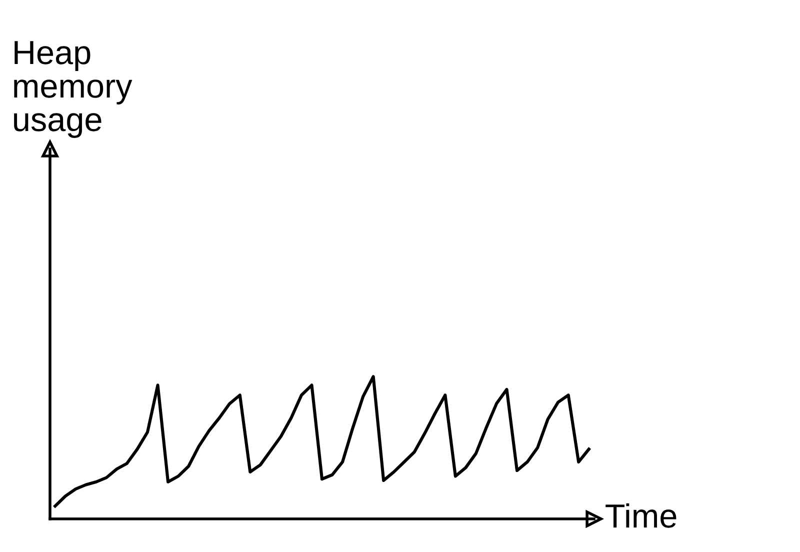 The image size is (800, 552). What do you see at coordinates (641, 515) in the screenshot?
I see `x-axis-title: Time` at bounding box center [641, 515].